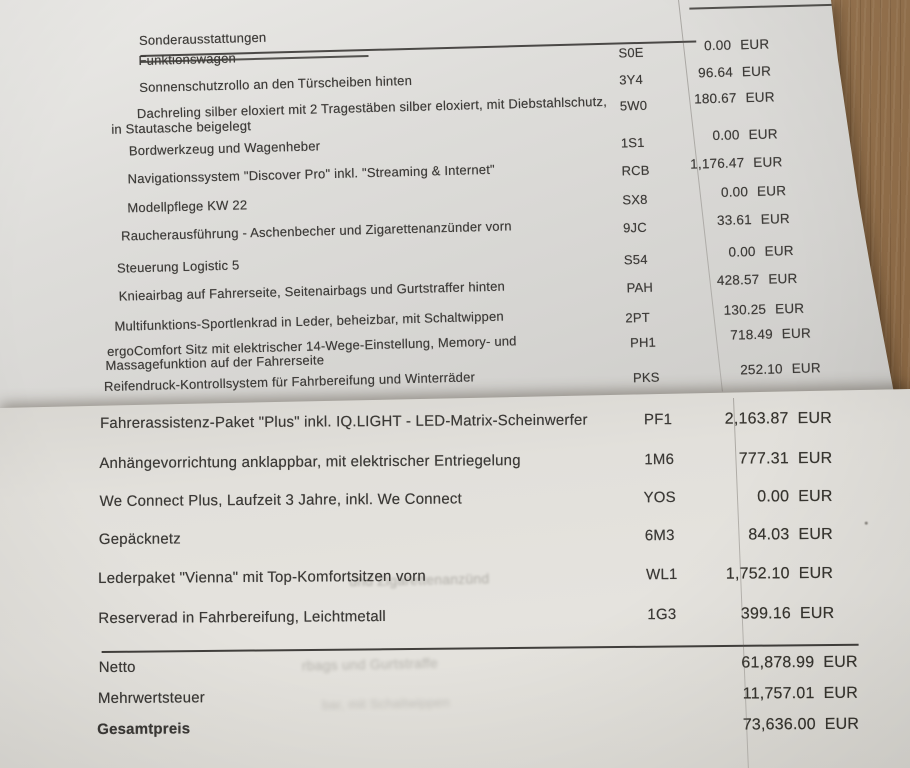  What do you see at coordinates (455, 537) in the screenshot?
I see `option-row: Gepäcknetz 6M3 84.03 EUR` at bounding box center [455, 537].